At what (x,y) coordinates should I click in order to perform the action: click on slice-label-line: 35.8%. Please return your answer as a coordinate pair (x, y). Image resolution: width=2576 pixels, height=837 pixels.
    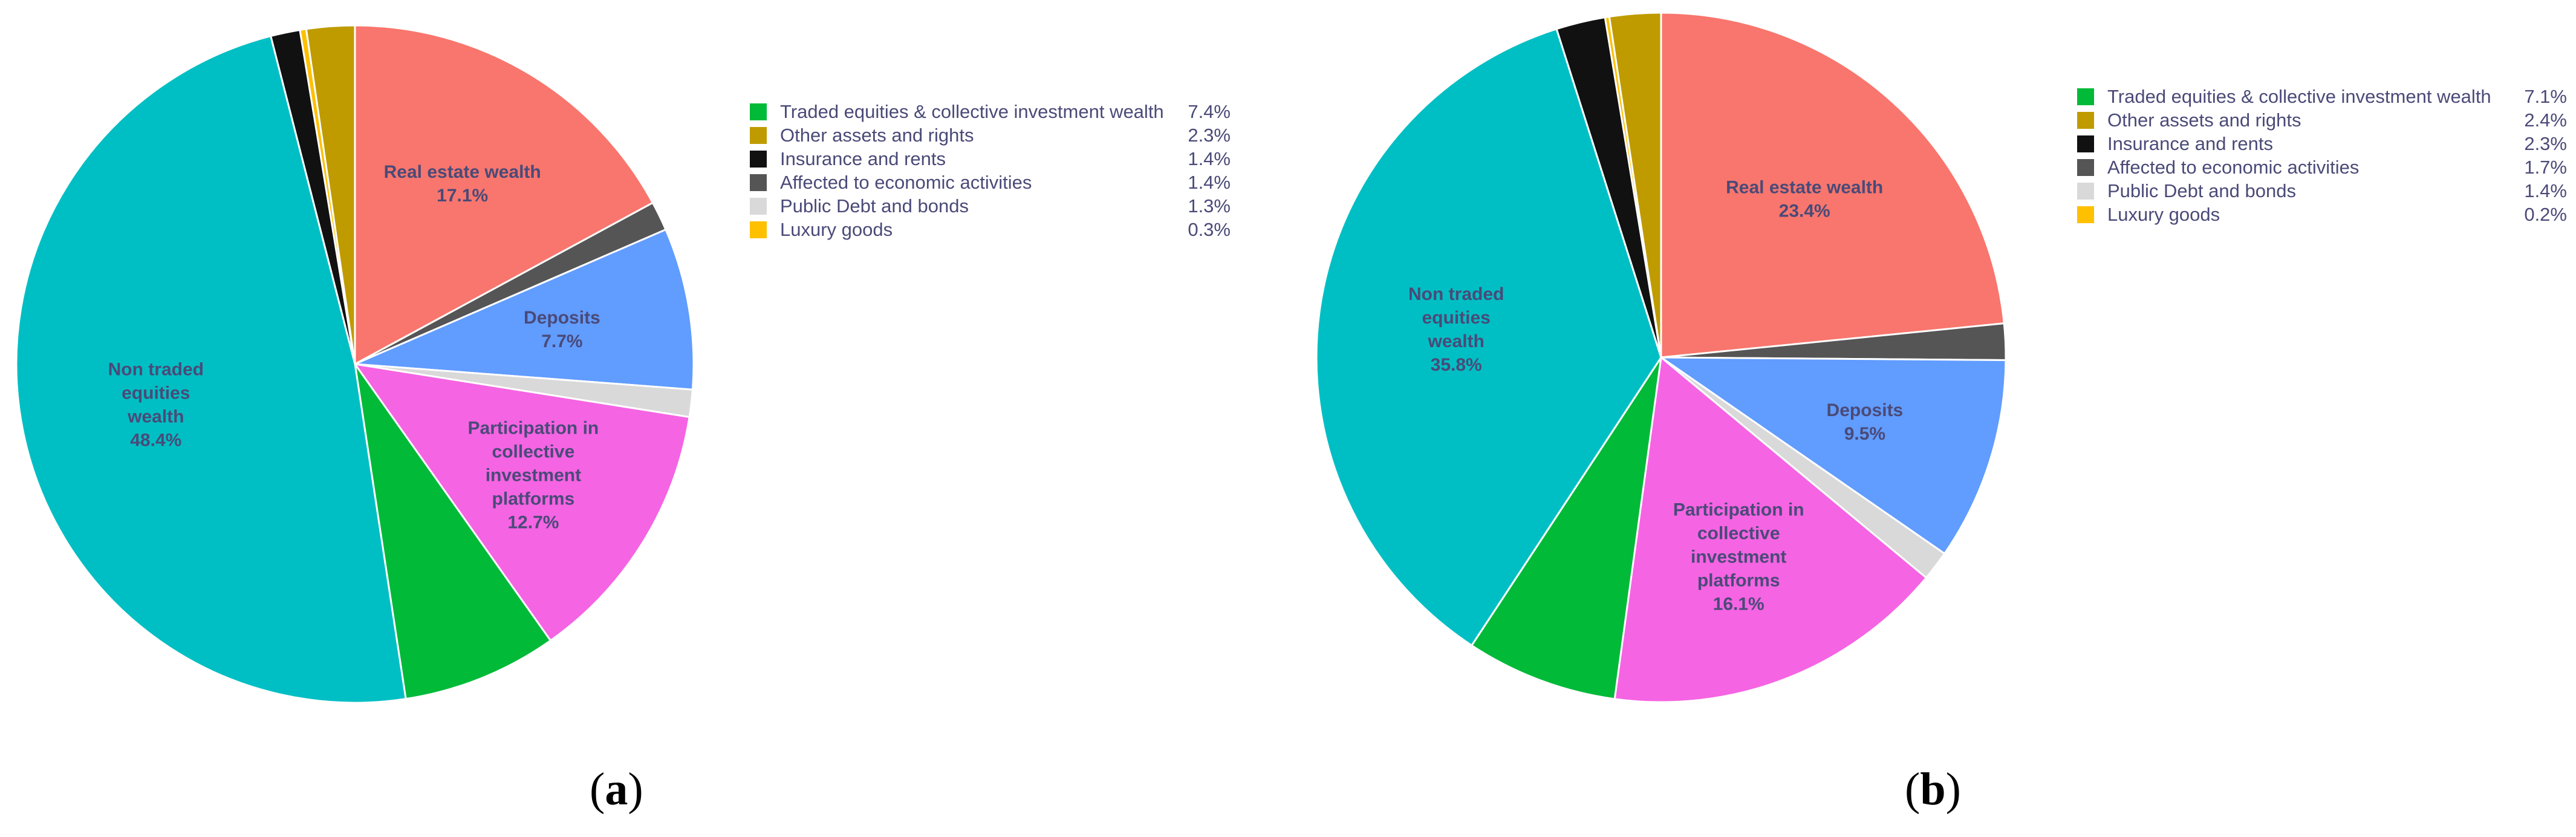
    Looking at the image, I should click on (1456, 365).